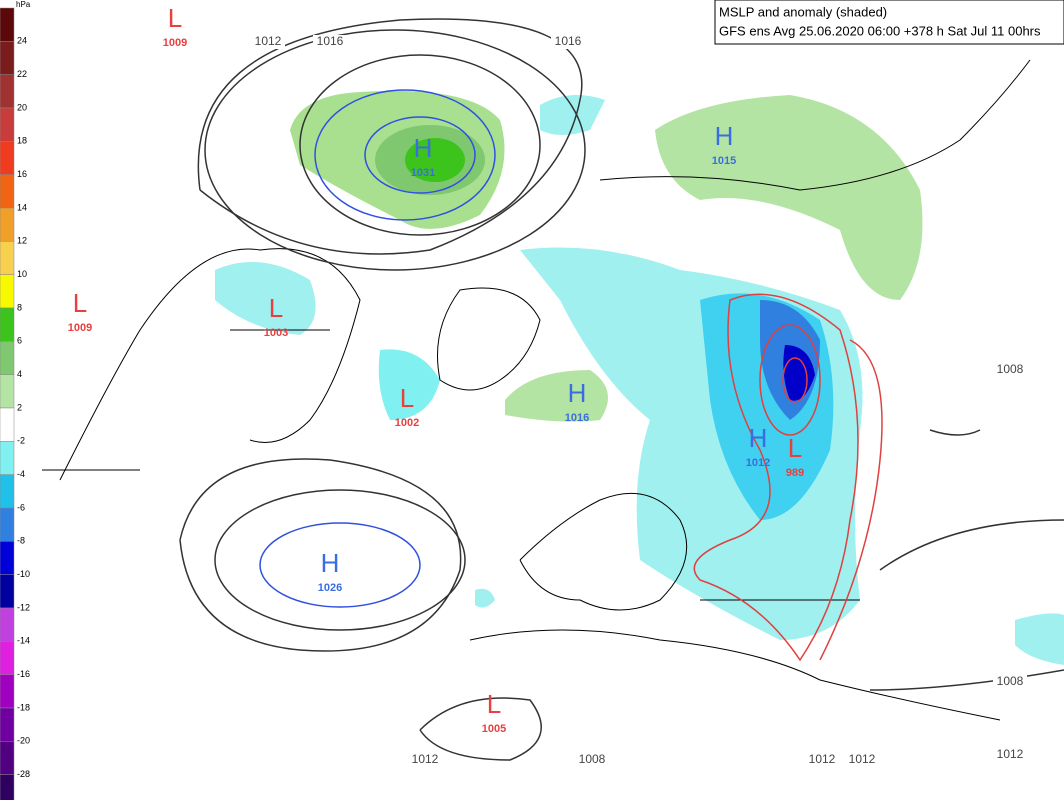 This screenshot has height=800, width=1064. Describe the element at coordinates (19, 307) in the screenshot. I see `legend-label: 8` at that location.